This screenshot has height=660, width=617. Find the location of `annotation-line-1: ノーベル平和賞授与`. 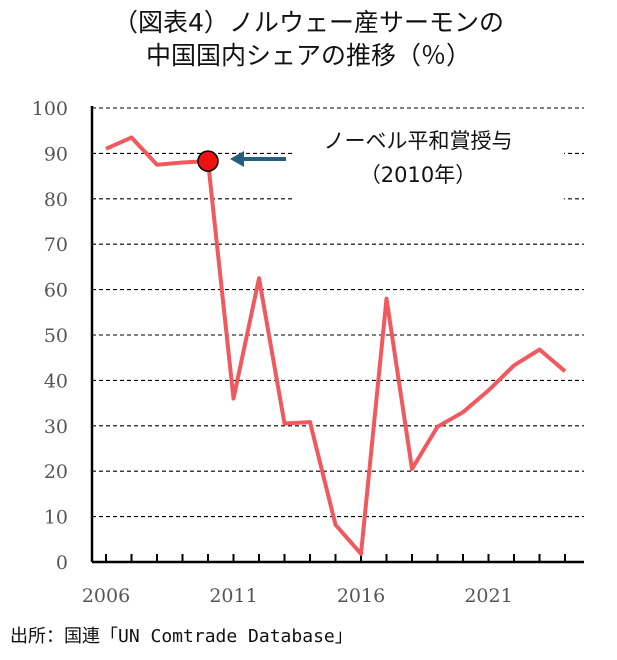

annotation-line-1: ノーベル平和賞授与 is located at coordinates (418, 141).